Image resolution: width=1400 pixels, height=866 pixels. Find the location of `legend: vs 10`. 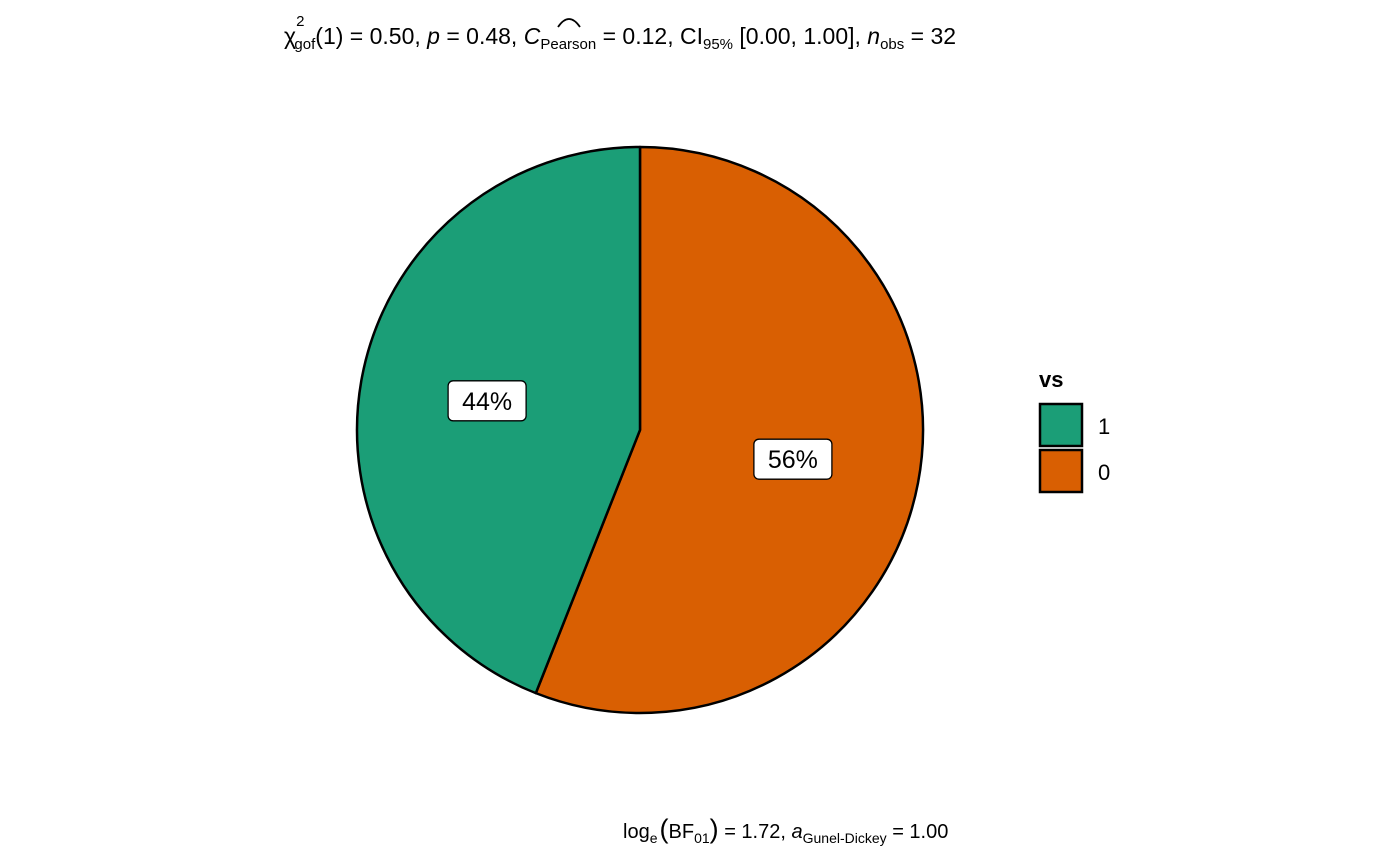

legend: vs 10 is located at coordinates (1074, 430).